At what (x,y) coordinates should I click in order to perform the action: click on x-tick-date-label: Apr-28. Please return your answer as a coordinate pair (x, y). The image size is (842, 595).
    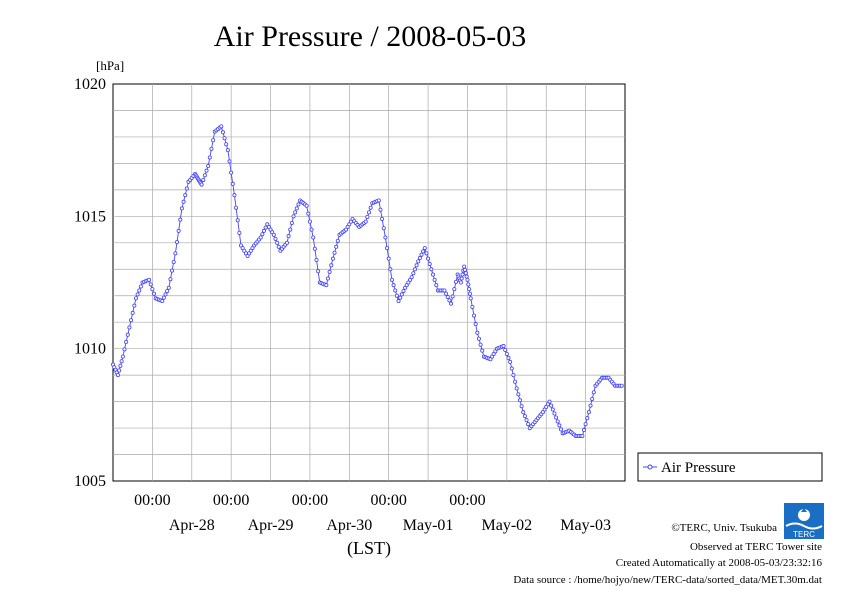
    Looking at the image, I should click on (192, 525).